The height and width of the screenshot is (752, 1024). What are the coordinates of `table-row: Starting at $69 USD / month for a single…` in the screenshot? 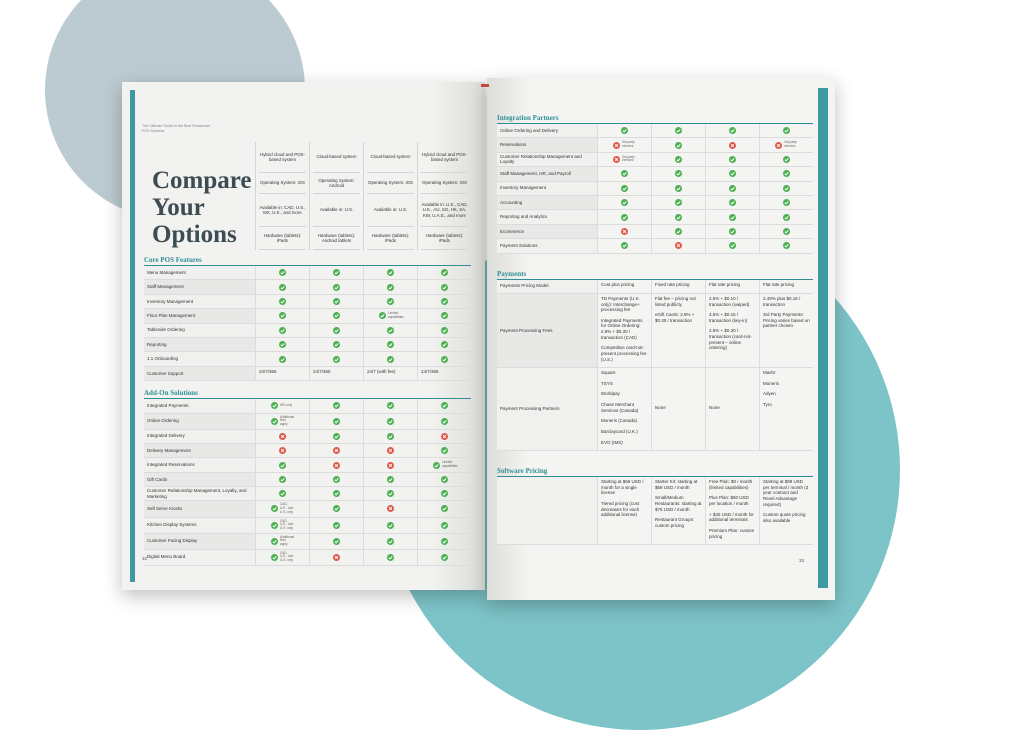 It's located at (655, 511).